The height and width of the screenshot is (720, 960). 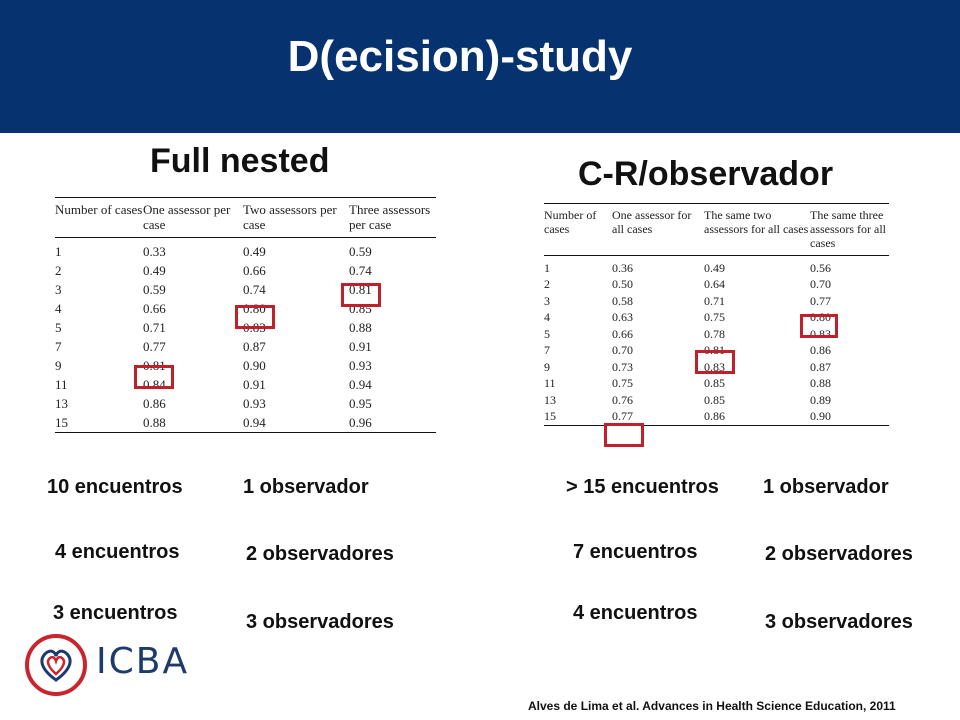 I want to click on column-header: One assessor for all cases, so click(x=658, y=229).